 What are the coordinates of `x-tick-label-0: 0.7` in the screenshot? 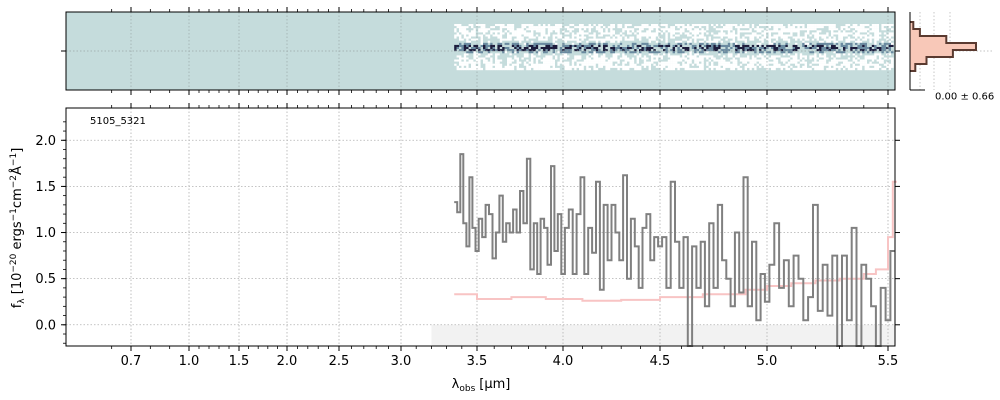 It's located at (131, 361).